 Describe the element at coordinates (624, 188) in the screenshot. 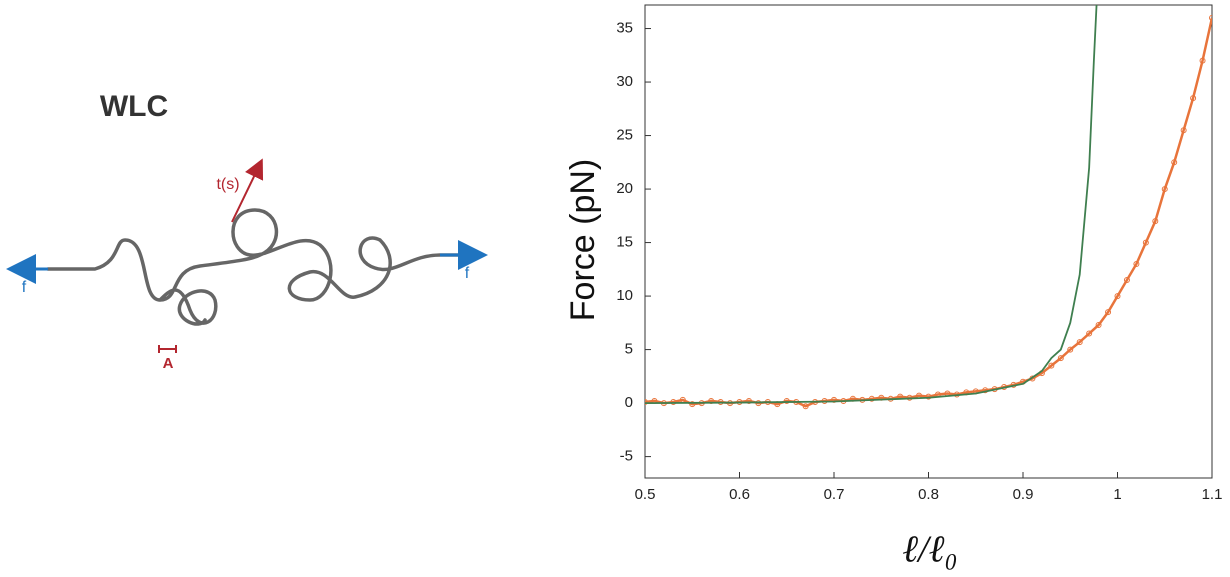

I see `y-tick-label: 20` at that location.